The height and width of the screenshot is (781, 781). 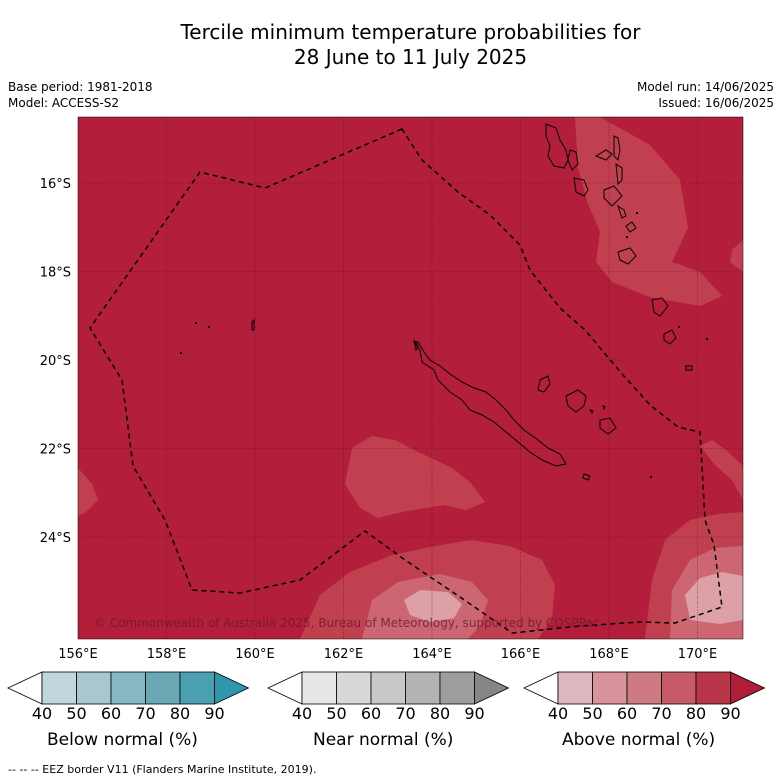 What do you see at coordinates (597, 409) in the screenshot?
I see `loyalty-islets` at bounding box center [597, 409].